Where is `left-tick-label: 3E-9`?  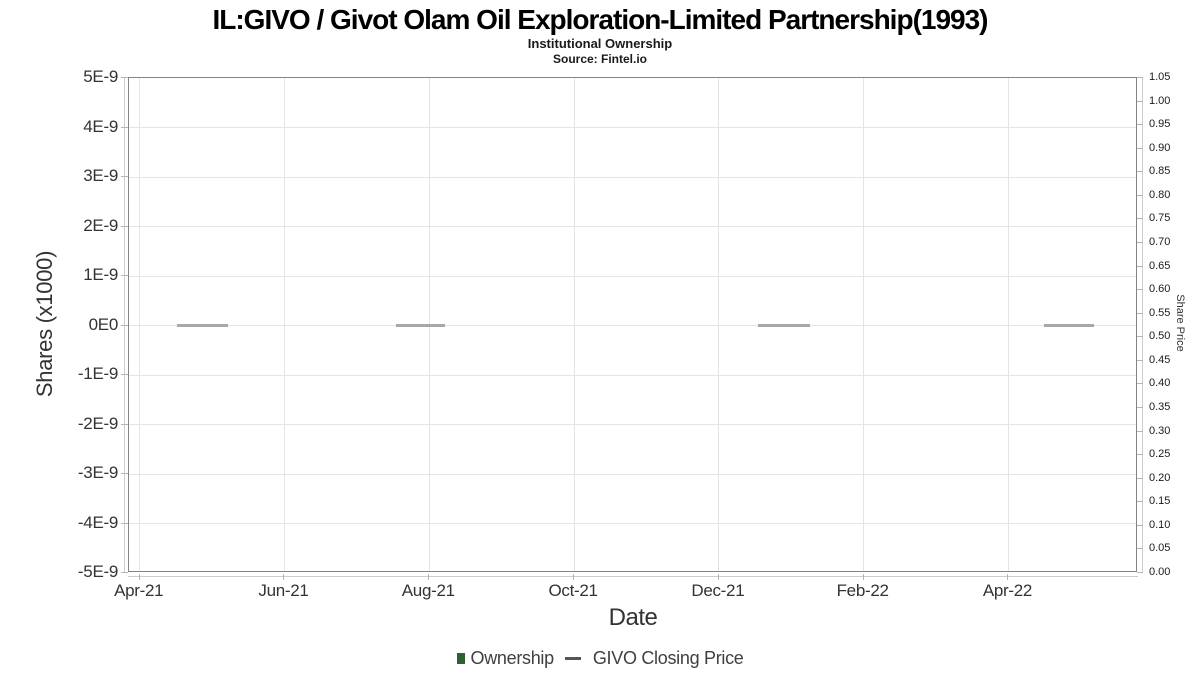
left-tick-label: 3E-9 is located at coordinates (100, 175).